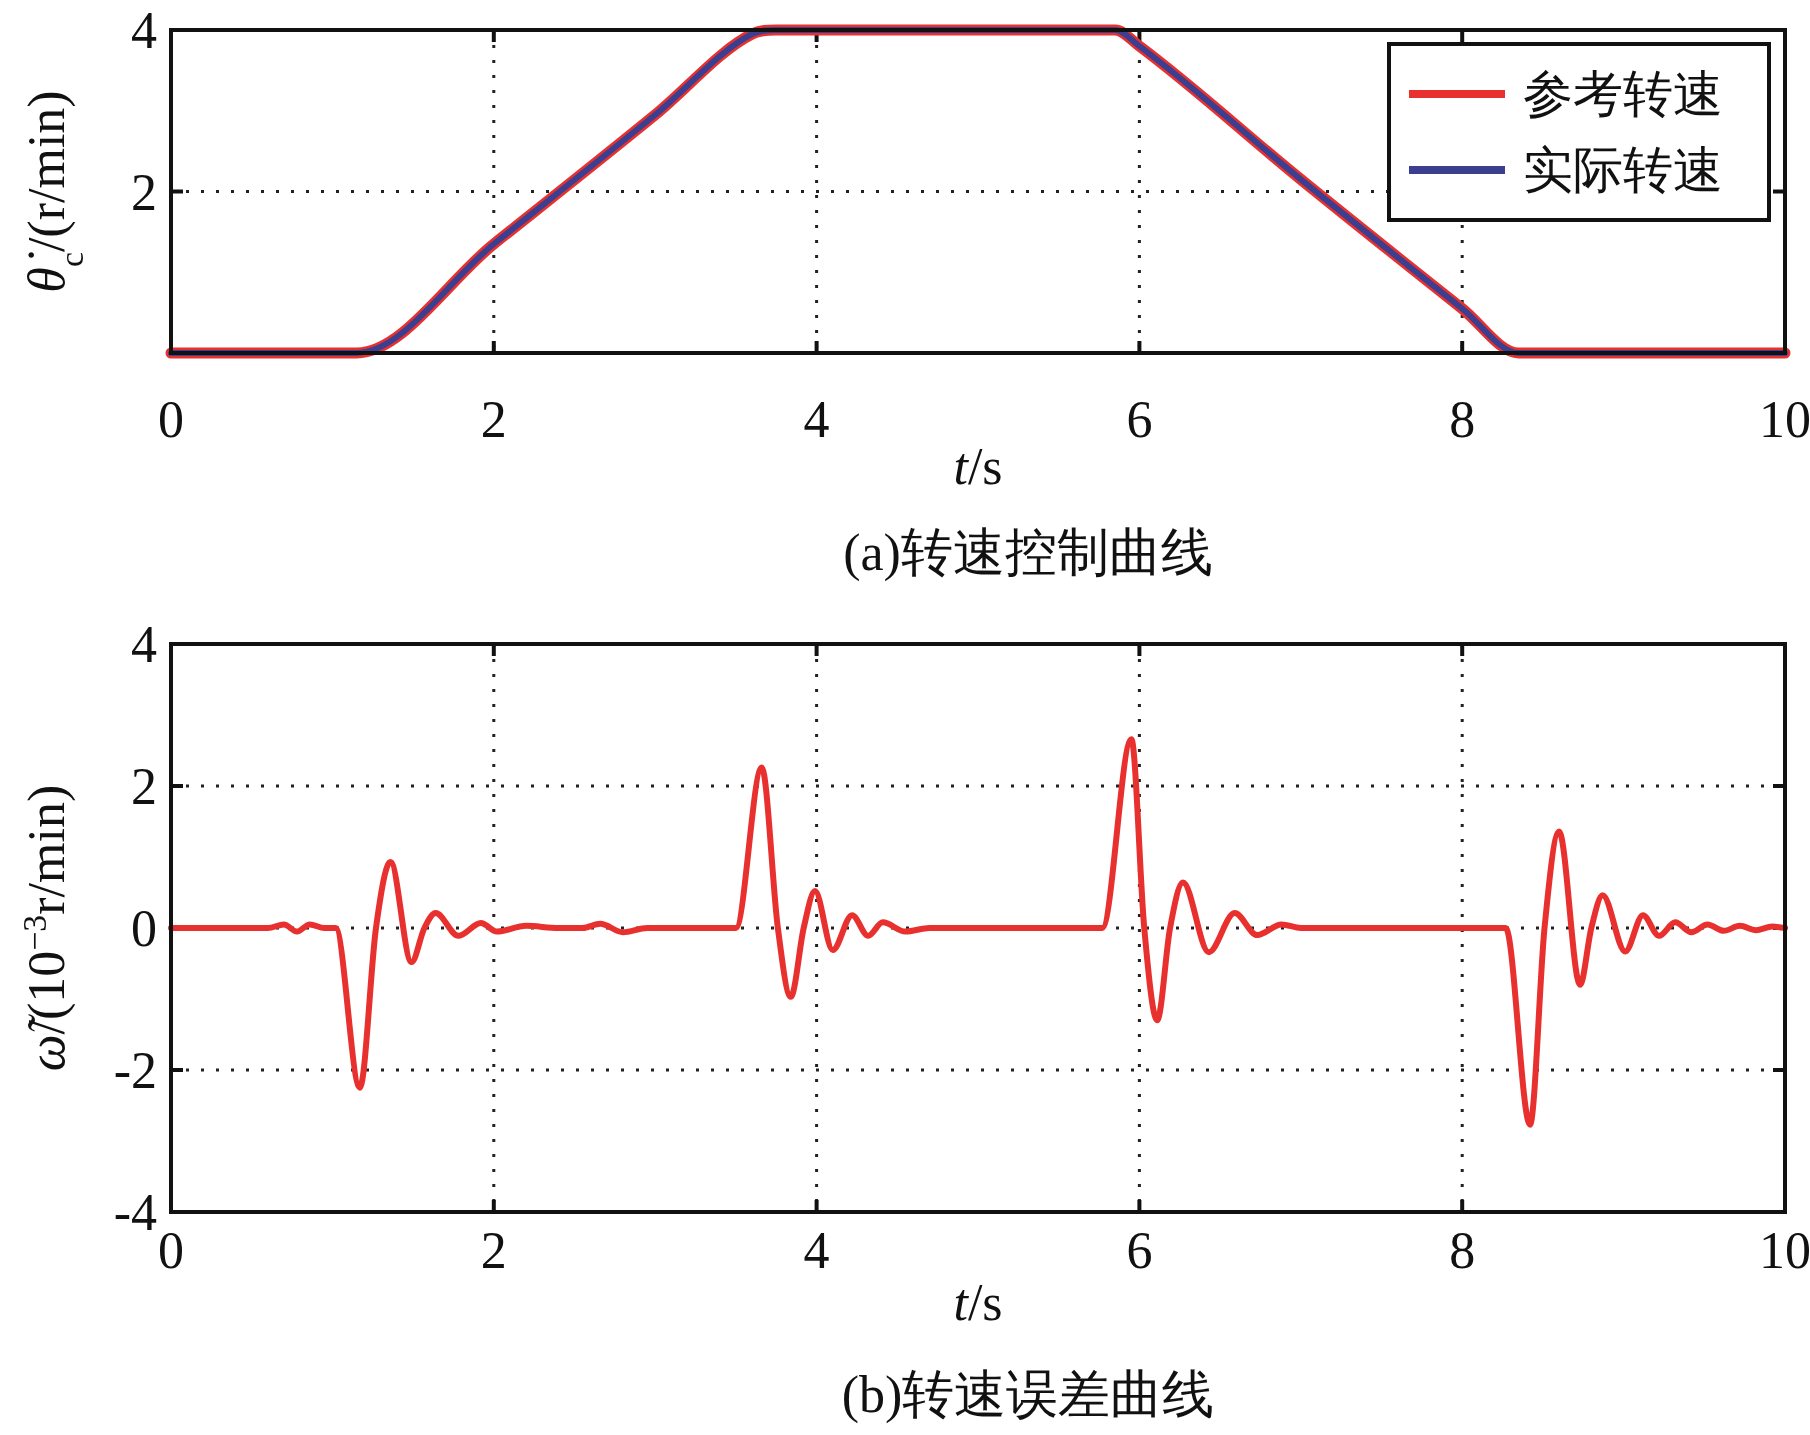  I want to click on y-tick-label: -4, so click(135, 1213).